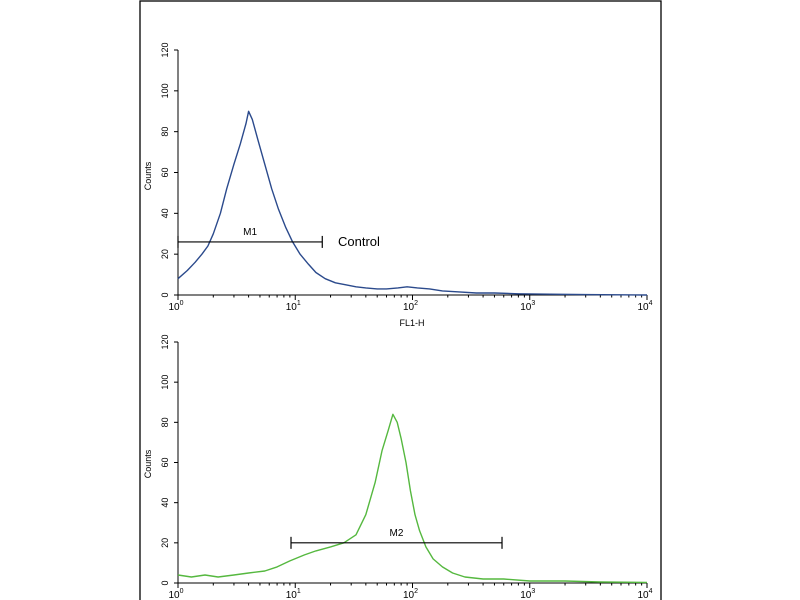 This screenshot has height=600, width=800. Describe the element at coordinates (359, 241) in the screenshot. I see `control-annotation: Control` at that location.